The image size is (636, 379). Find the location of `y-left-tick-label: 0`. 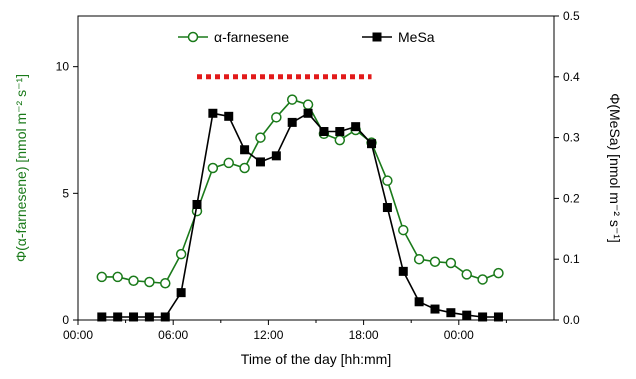

y-left-tick-label: 0 is located at coordinates (65, 320).